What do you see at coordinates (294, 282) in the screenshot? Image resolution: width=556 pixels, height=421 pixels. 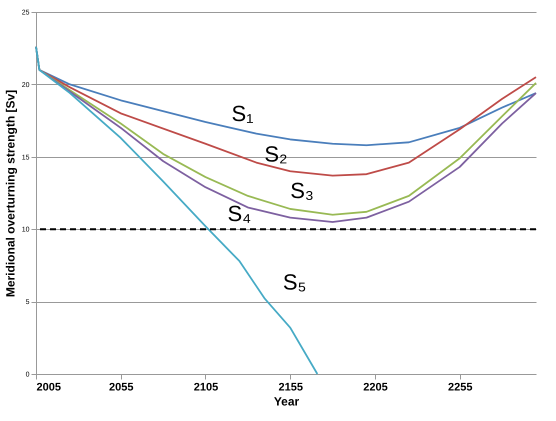 I see `series-label: S₅` at bounding box center [294, 282].